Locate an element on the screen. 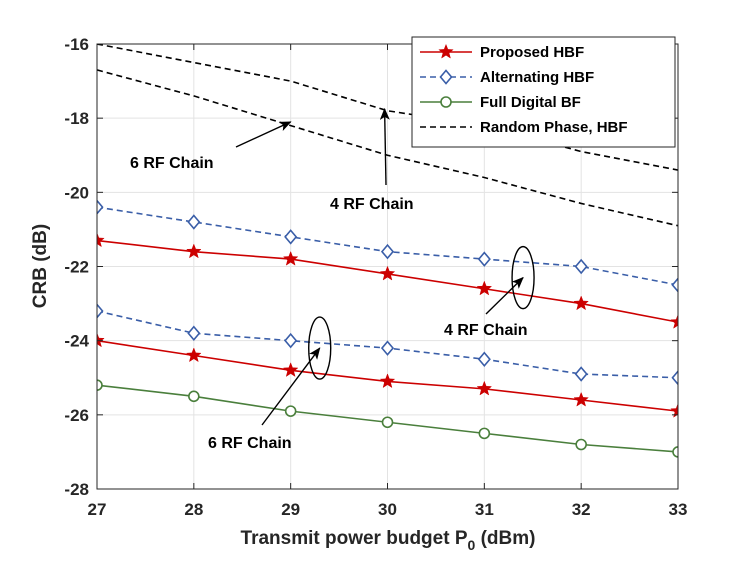  series-alternating-hbf-6-rf-chain is located at coordinates (387, 344).